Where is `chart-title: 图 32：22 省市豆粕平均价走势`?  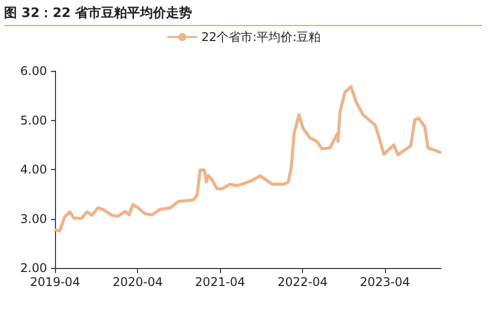 chart-title: 图 32：22 省市豆粕平均价走势 is located at coordinates (243, 15).